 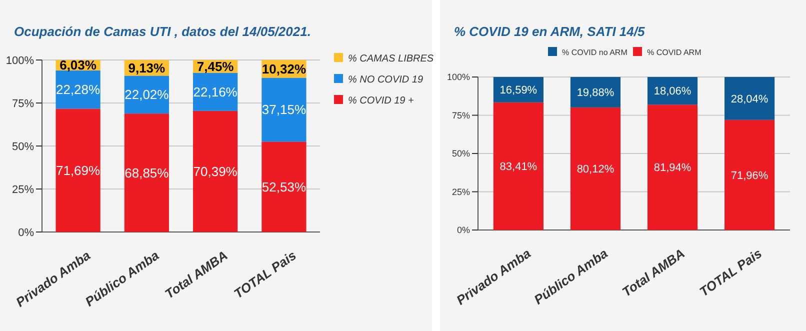 I want to click on legend-label: % NO COVID 19, so click(x=386, y=80).